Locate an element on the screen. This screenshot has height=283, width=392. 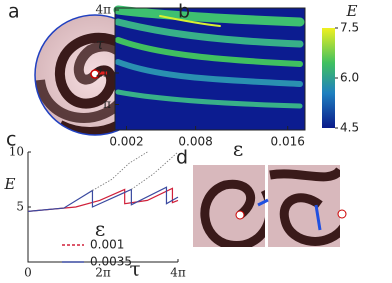
x-label: ε is located at coordinates (238, 149).